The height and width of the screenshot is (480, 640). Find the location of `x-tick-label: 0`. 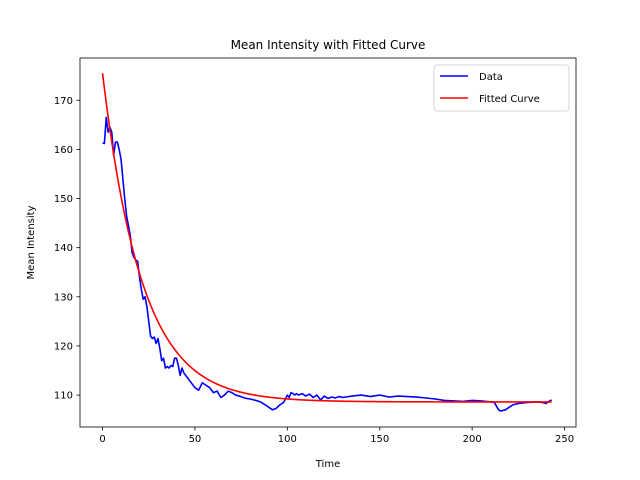

x-tick-label: 0 is located at coordinates (102, 439).